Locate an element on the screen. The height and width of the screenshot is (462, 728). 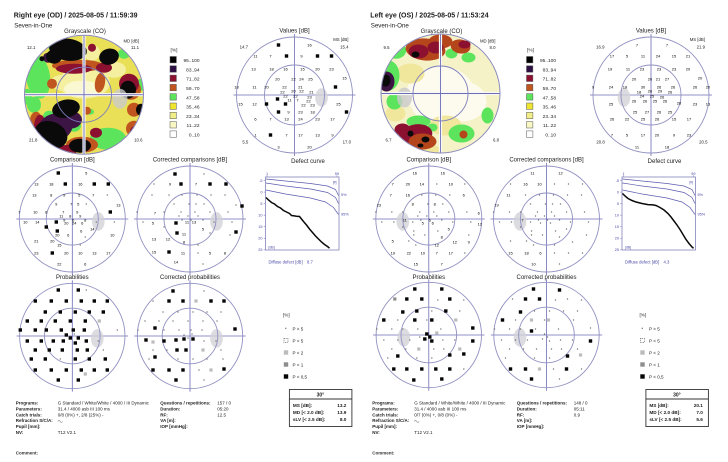
svg-text: VA [m]: is located at coordinates (525, 420).